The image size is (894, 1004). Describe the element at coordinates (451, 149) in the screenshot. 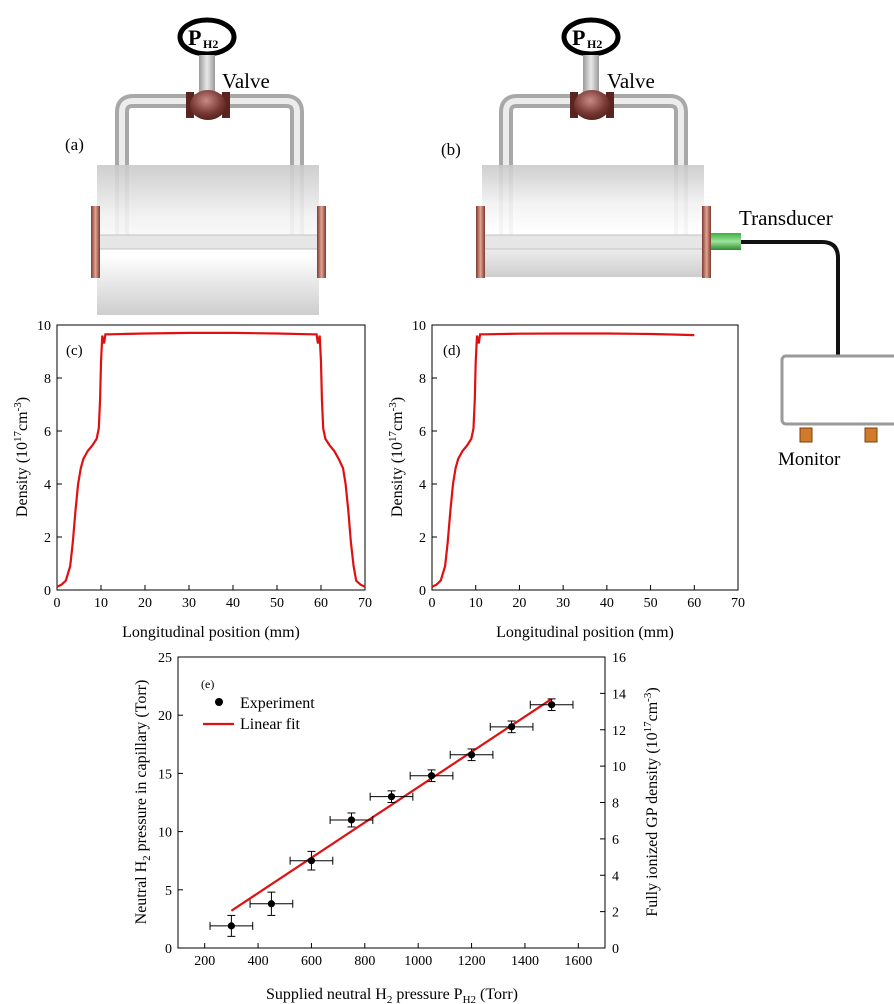

I see `panel-b-label: (b)` at that location.